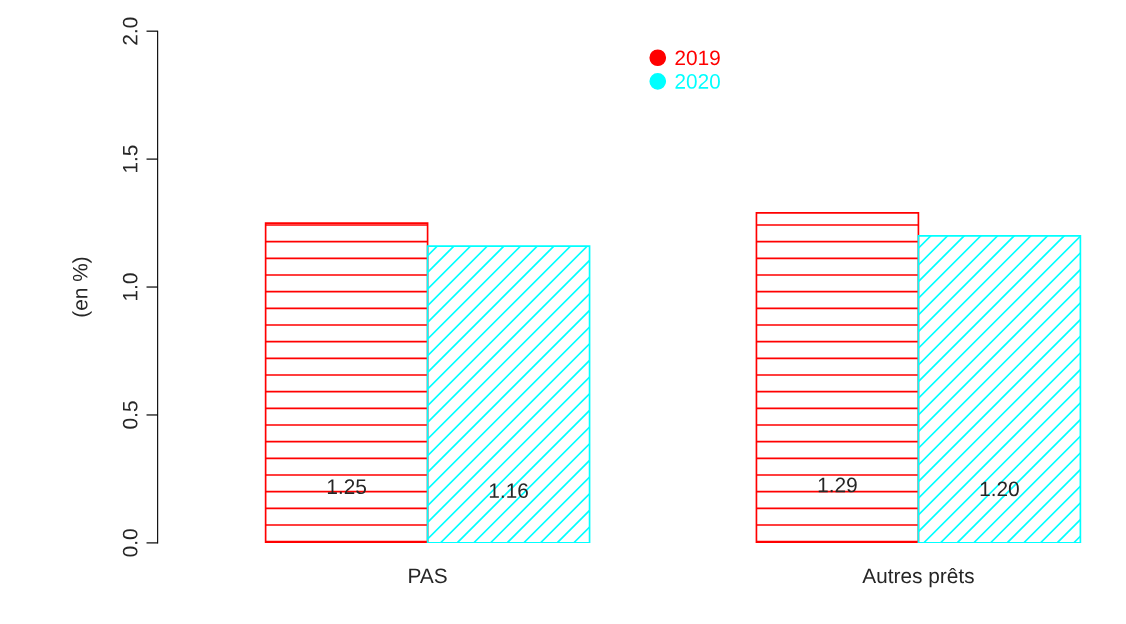  I want to click on text: 2019, so click(697, 58).